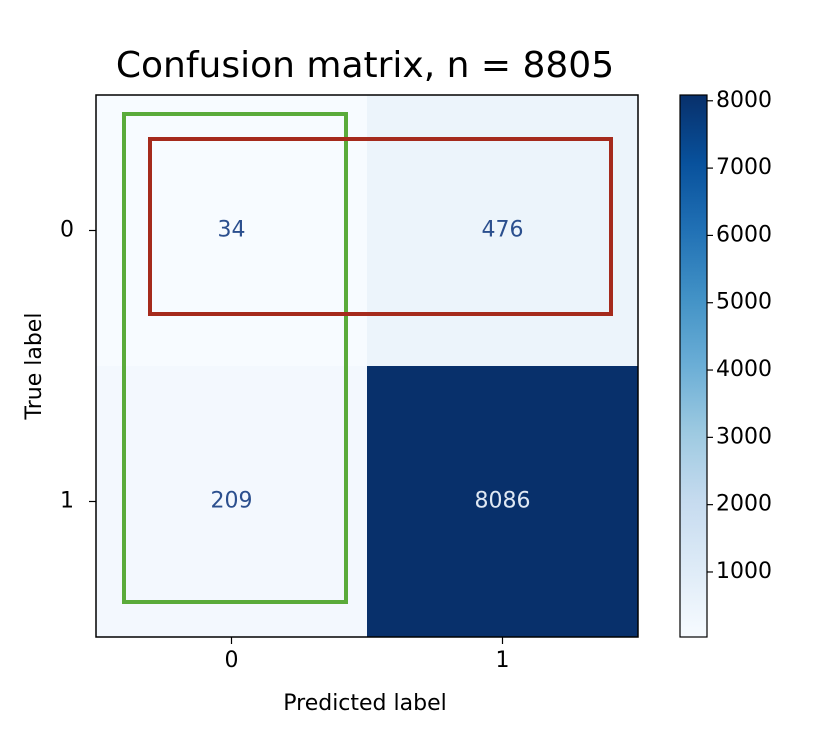 This screenshot has width=818, height=750. I want to click on x-axis-label: Predicted label, so click(364, 703).